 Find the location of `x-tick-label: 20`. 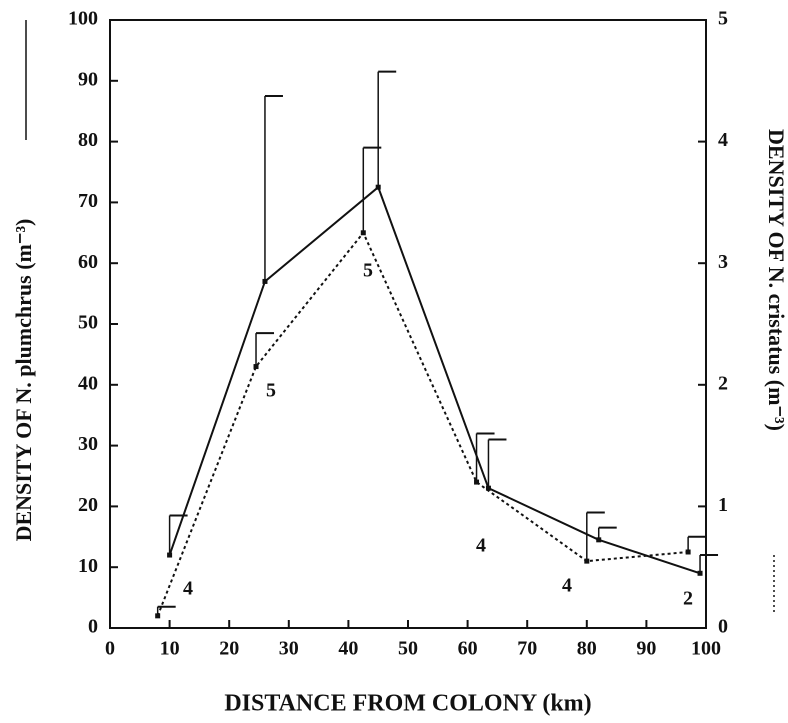

x-tick-label: 20 is located at coordinates (229, 649).